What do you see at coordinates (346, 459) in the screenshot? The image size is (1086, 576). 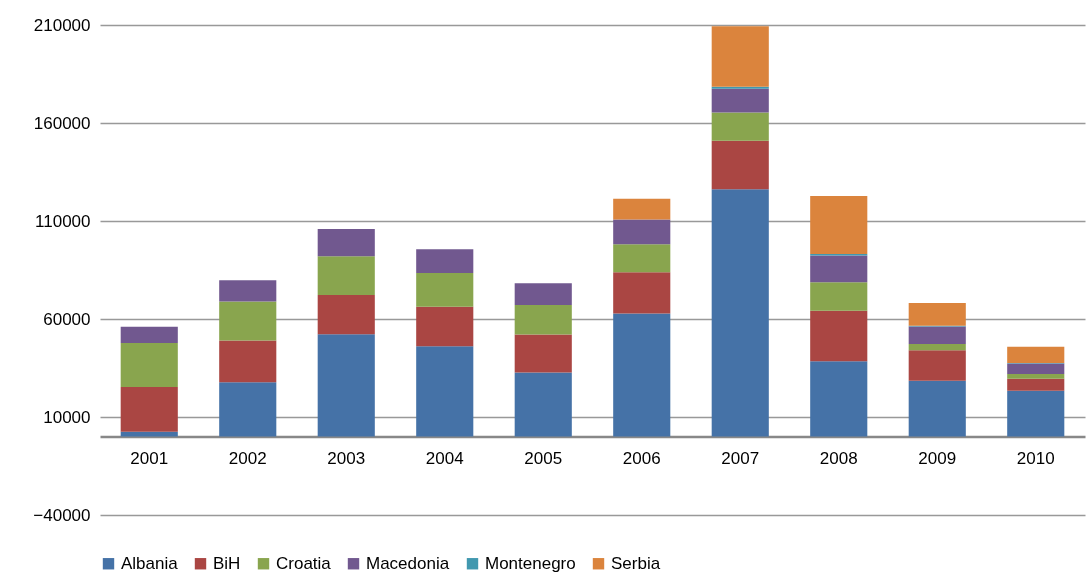 I see `x-tick-label: 2003` at bounding box center [346, 459].